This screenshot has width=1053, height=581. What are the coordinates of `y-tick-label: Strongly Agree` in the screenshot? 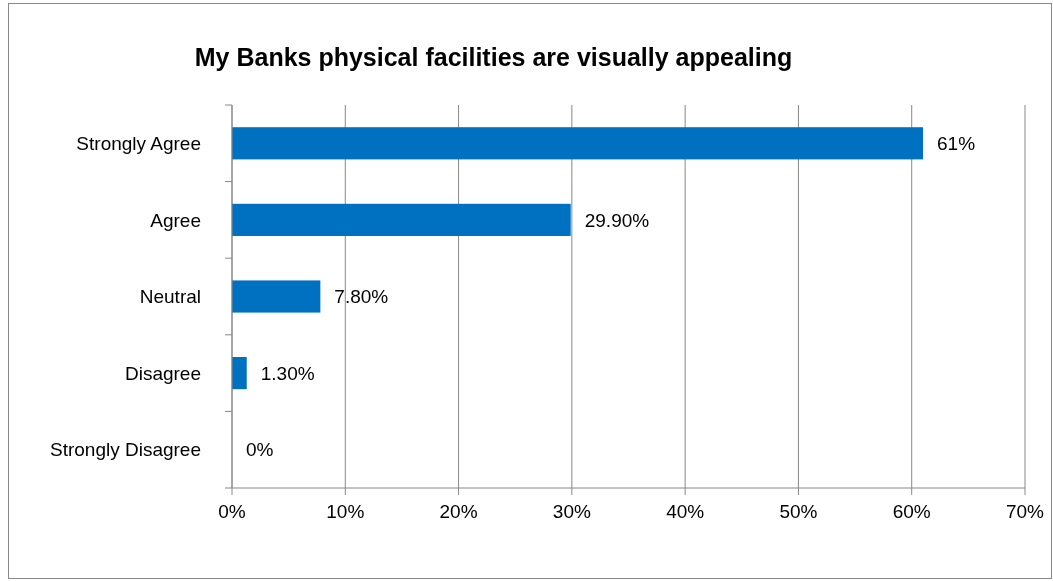 It's located at (138, 143).